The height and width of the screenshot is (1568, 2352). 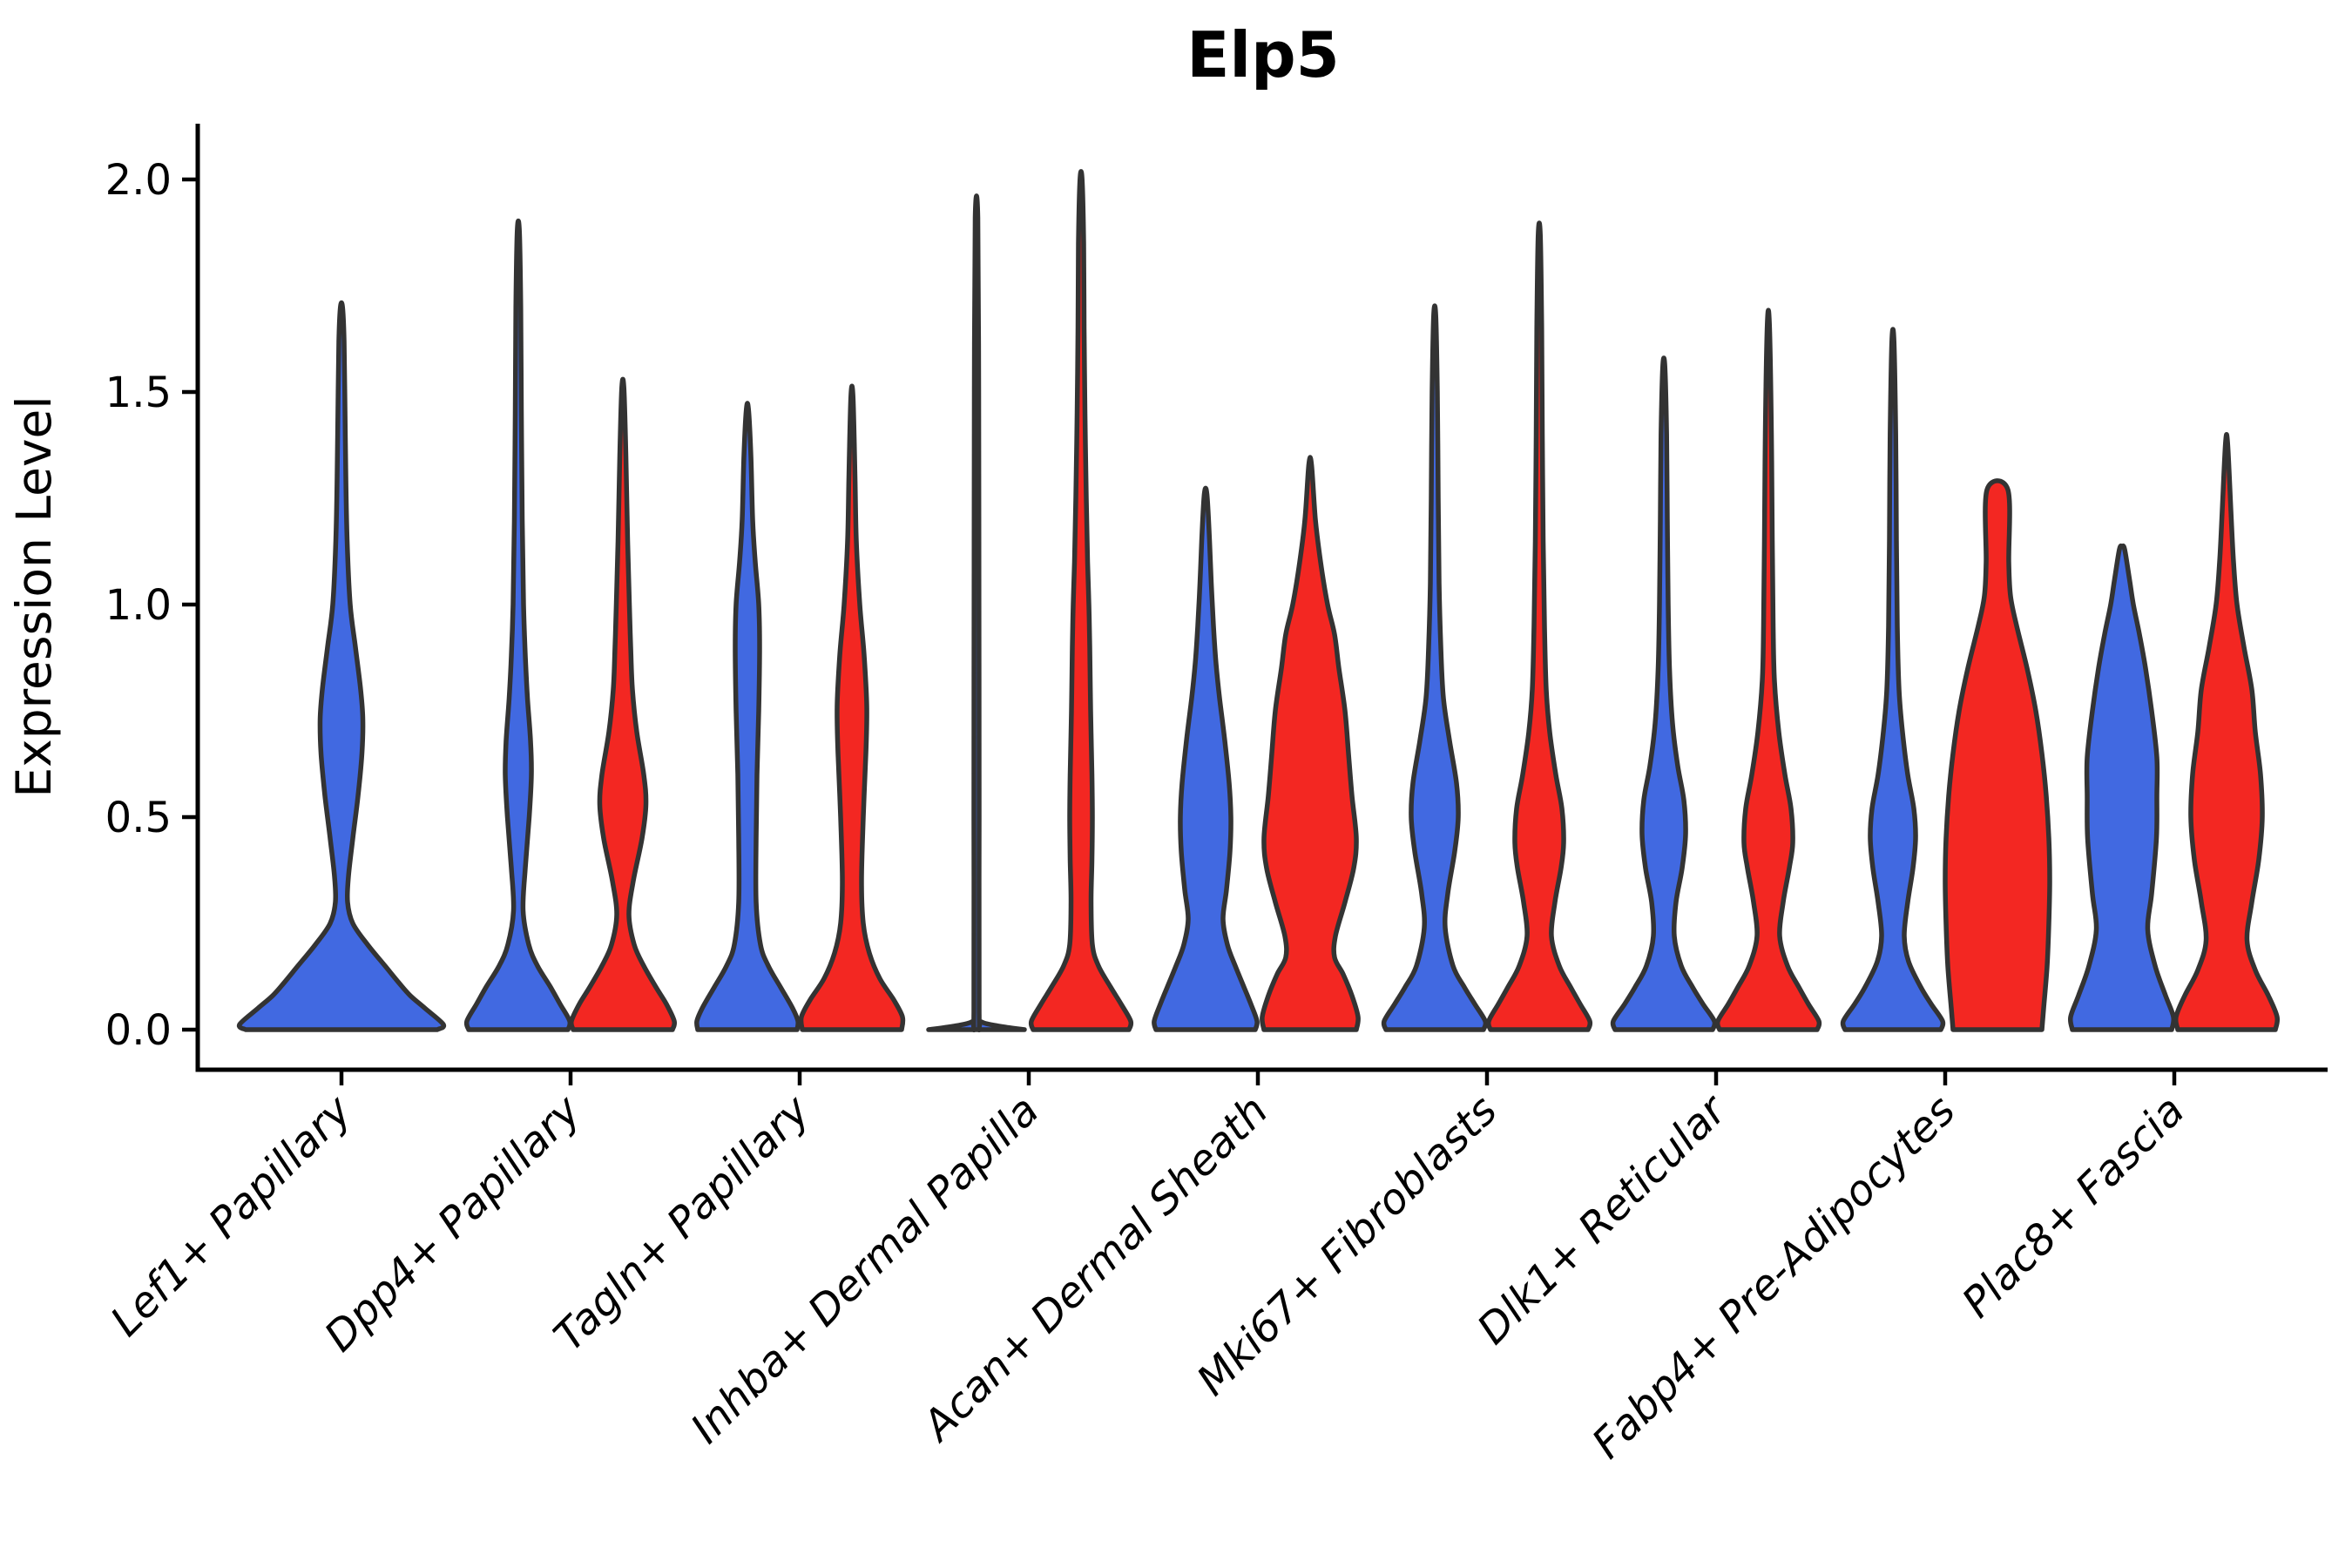 What do you see at coordinates (34, 596) in the screenshot?
I see `y-axis-label: Expression Level` at bounding box center [34, 596].